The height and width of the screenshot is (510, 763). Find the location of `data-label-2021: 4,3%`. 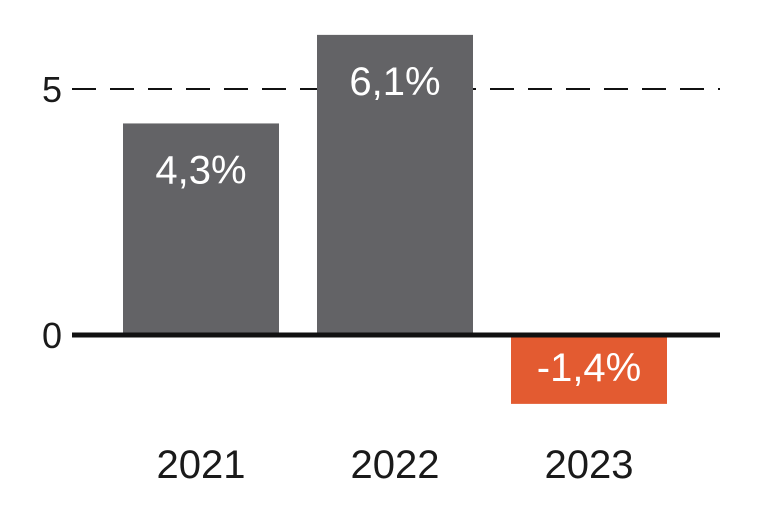

data-label-2021: 4,3% is located at coordinates (200, 170).